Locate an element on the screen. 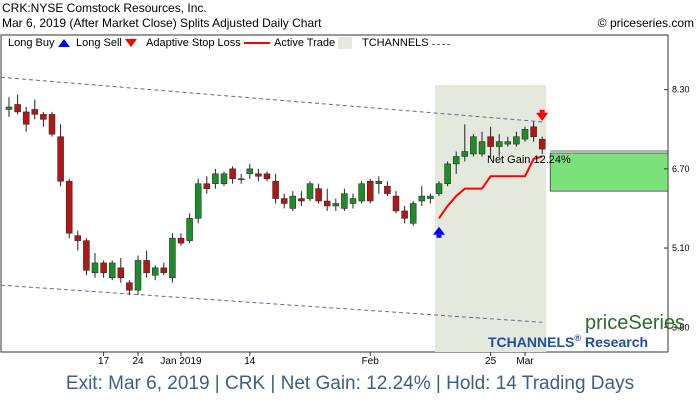  legend-adaptive-stop-label: Adaptive Stop Loss is located at coordinates (193, 43).